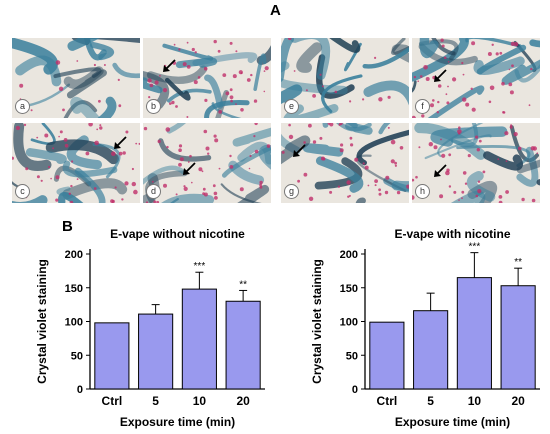 The height and width of the screenshot is (434, 550). What do you see at coordinates (207, 163) in the screenshot?
I see `micrograph-d: d` at bounding box center [207, 163].